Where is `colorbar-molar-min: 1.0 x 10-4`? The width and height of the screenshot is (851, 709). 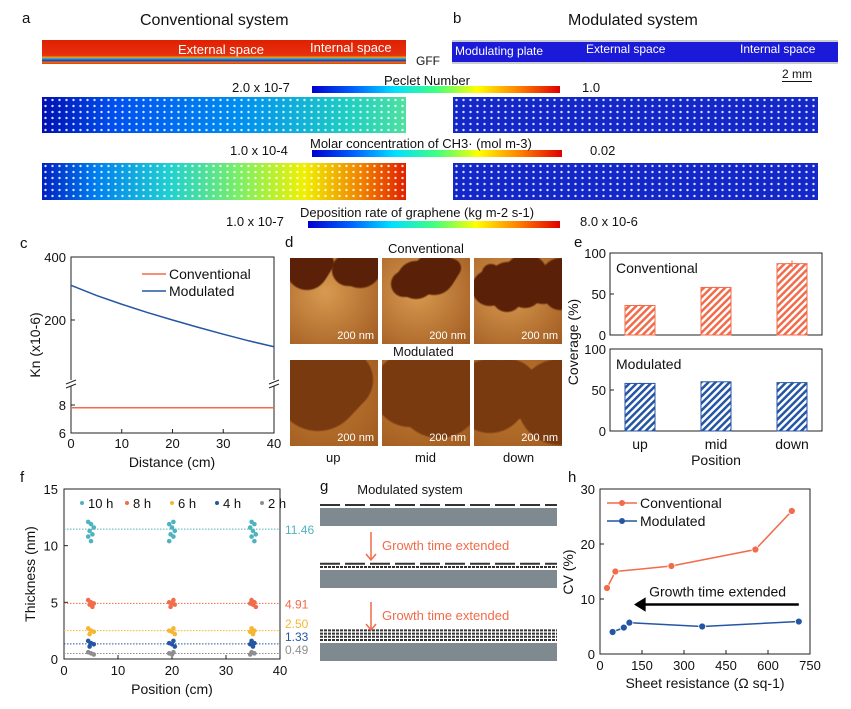 colorbar-molar-min: 1.0 x 10-4 is located at coordinates (259, 150).